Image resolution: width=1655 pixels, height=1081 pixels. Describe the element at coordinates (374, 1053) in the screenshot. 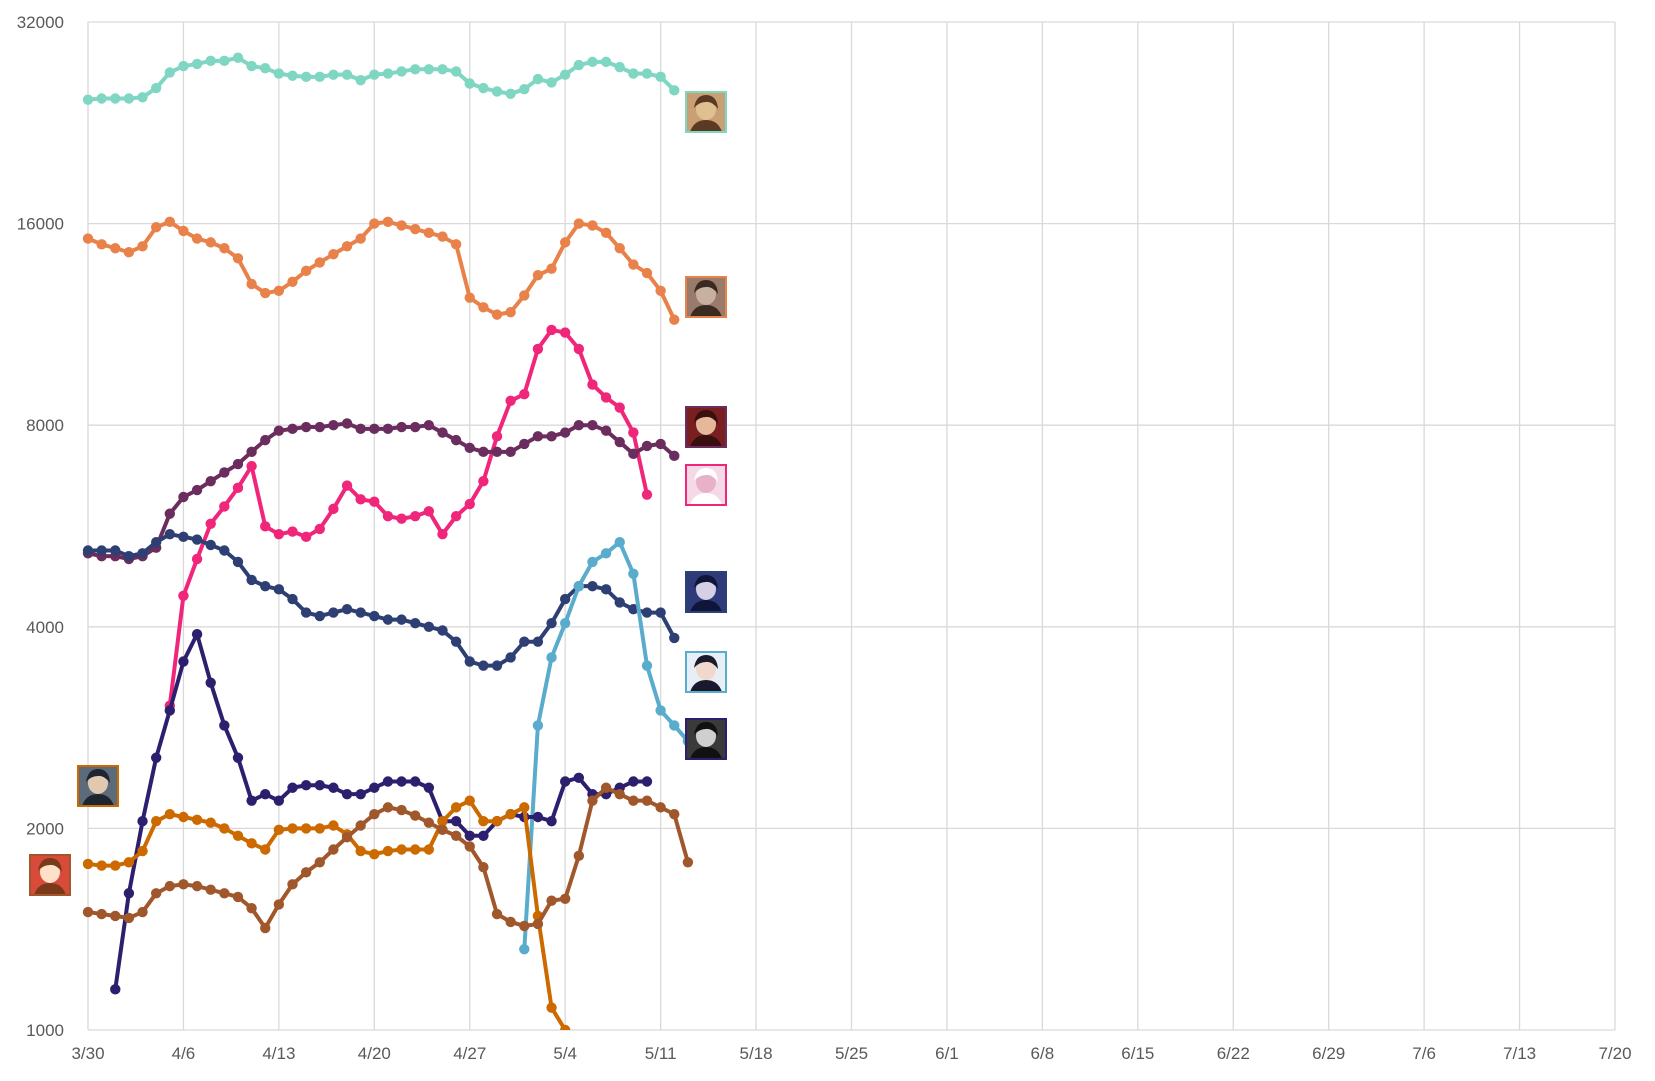

I see `x-tick-label: 4/20` at that location.